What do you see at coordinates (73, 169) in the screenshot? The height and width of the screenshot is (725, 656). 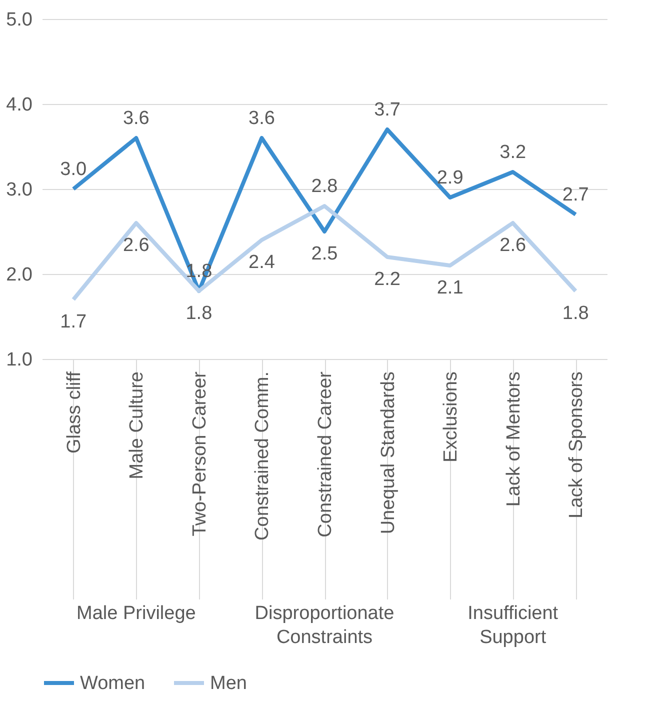 I see `data-label: 3.0` at bounding box center [73, 169].